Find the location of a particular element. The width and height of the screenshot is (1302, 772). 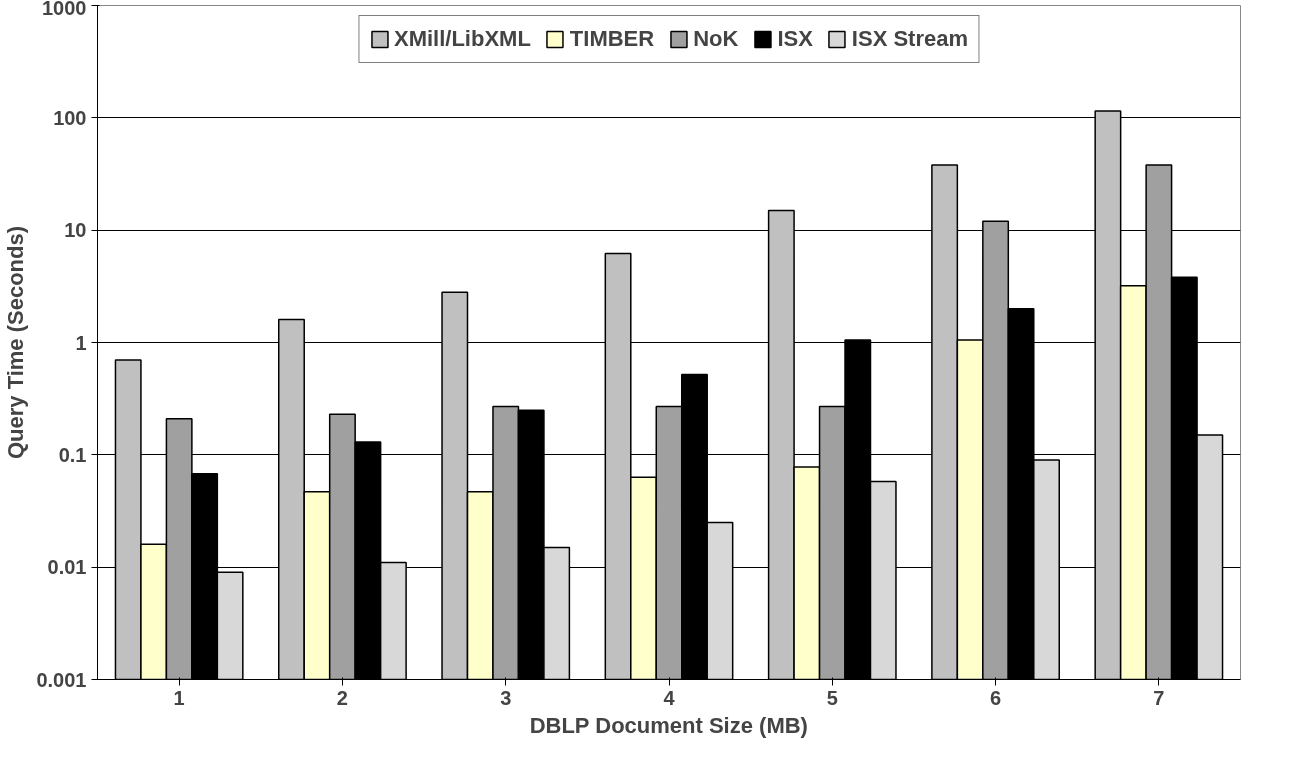

legend-label: NoK is located at coordinates (716, 39).